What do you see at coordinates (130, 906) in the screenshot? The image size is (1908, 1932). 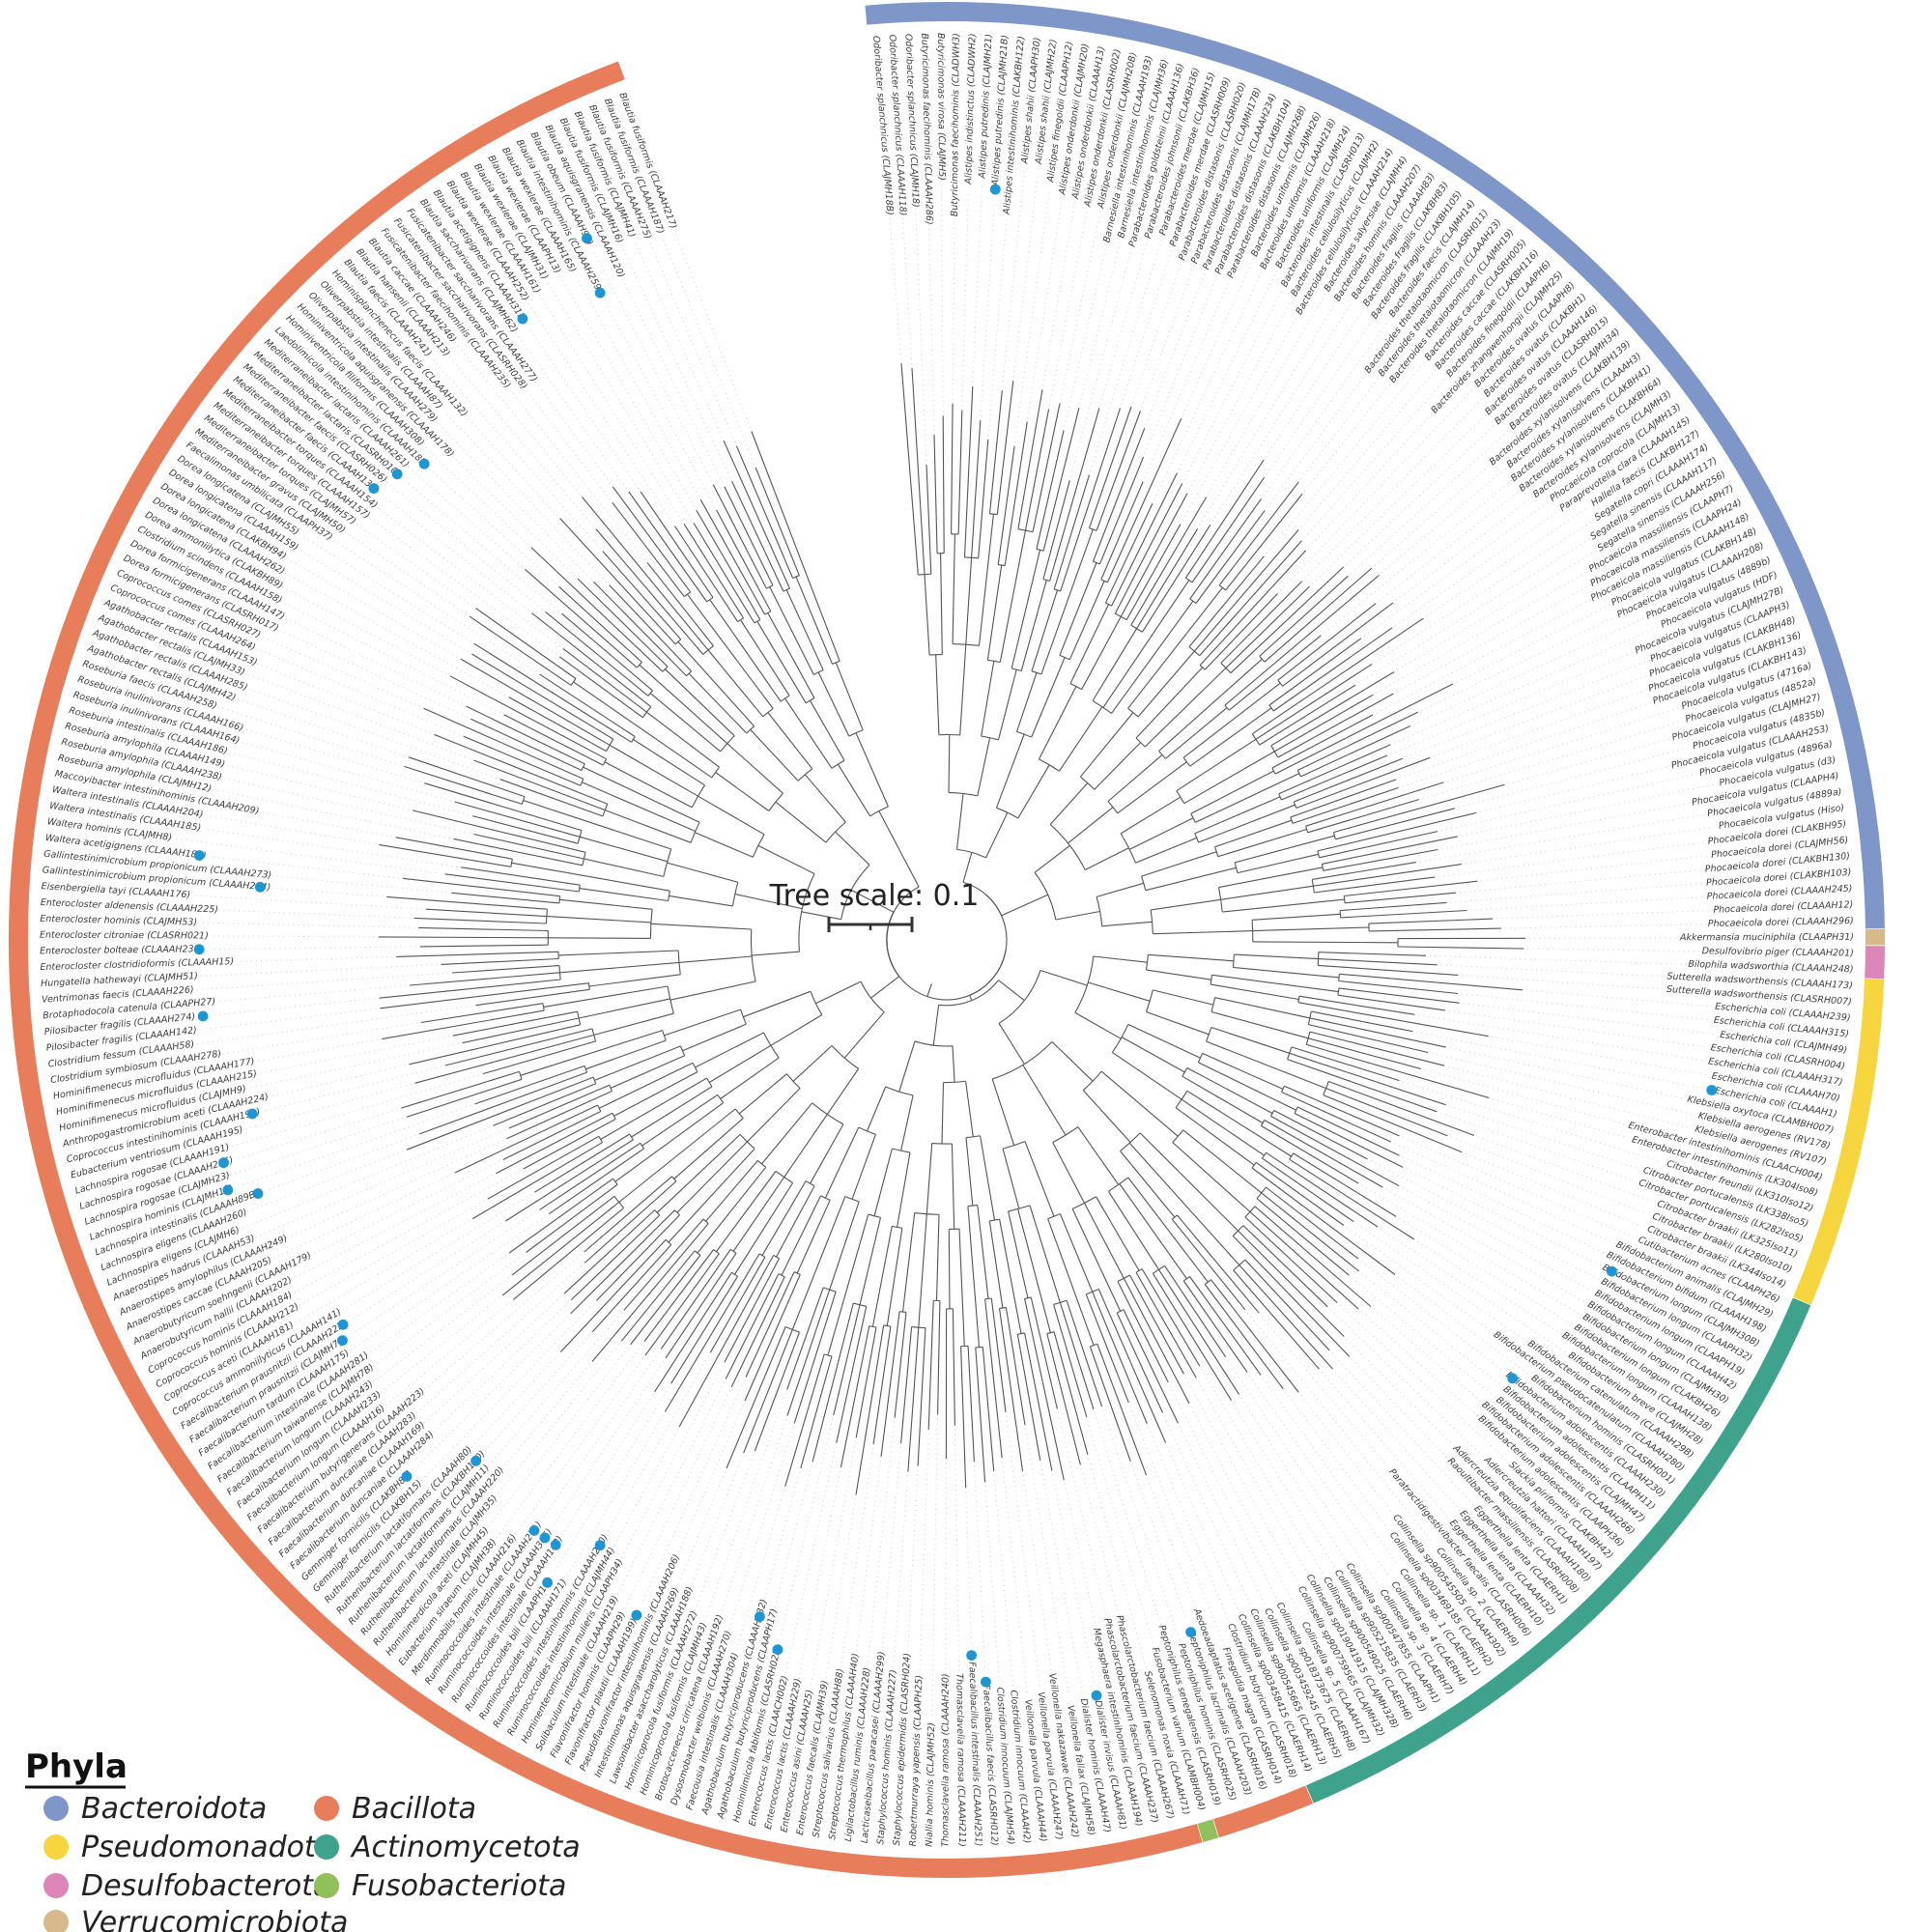 I see `taxon-label: Enterocloster aldenensis (CLAAAH225)` at bounding box center [130, 906].